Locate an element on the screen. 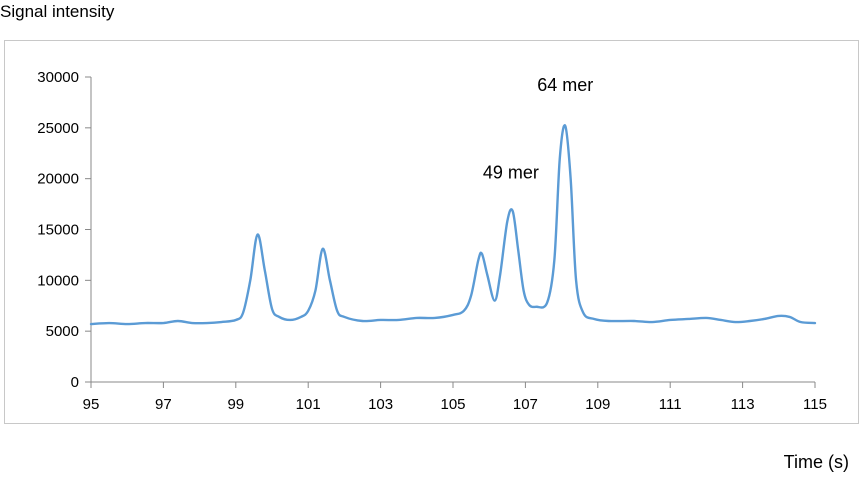 This screenshot has width=863, height=477. x-tick-label: 101 is located at coordinates (308, 404).